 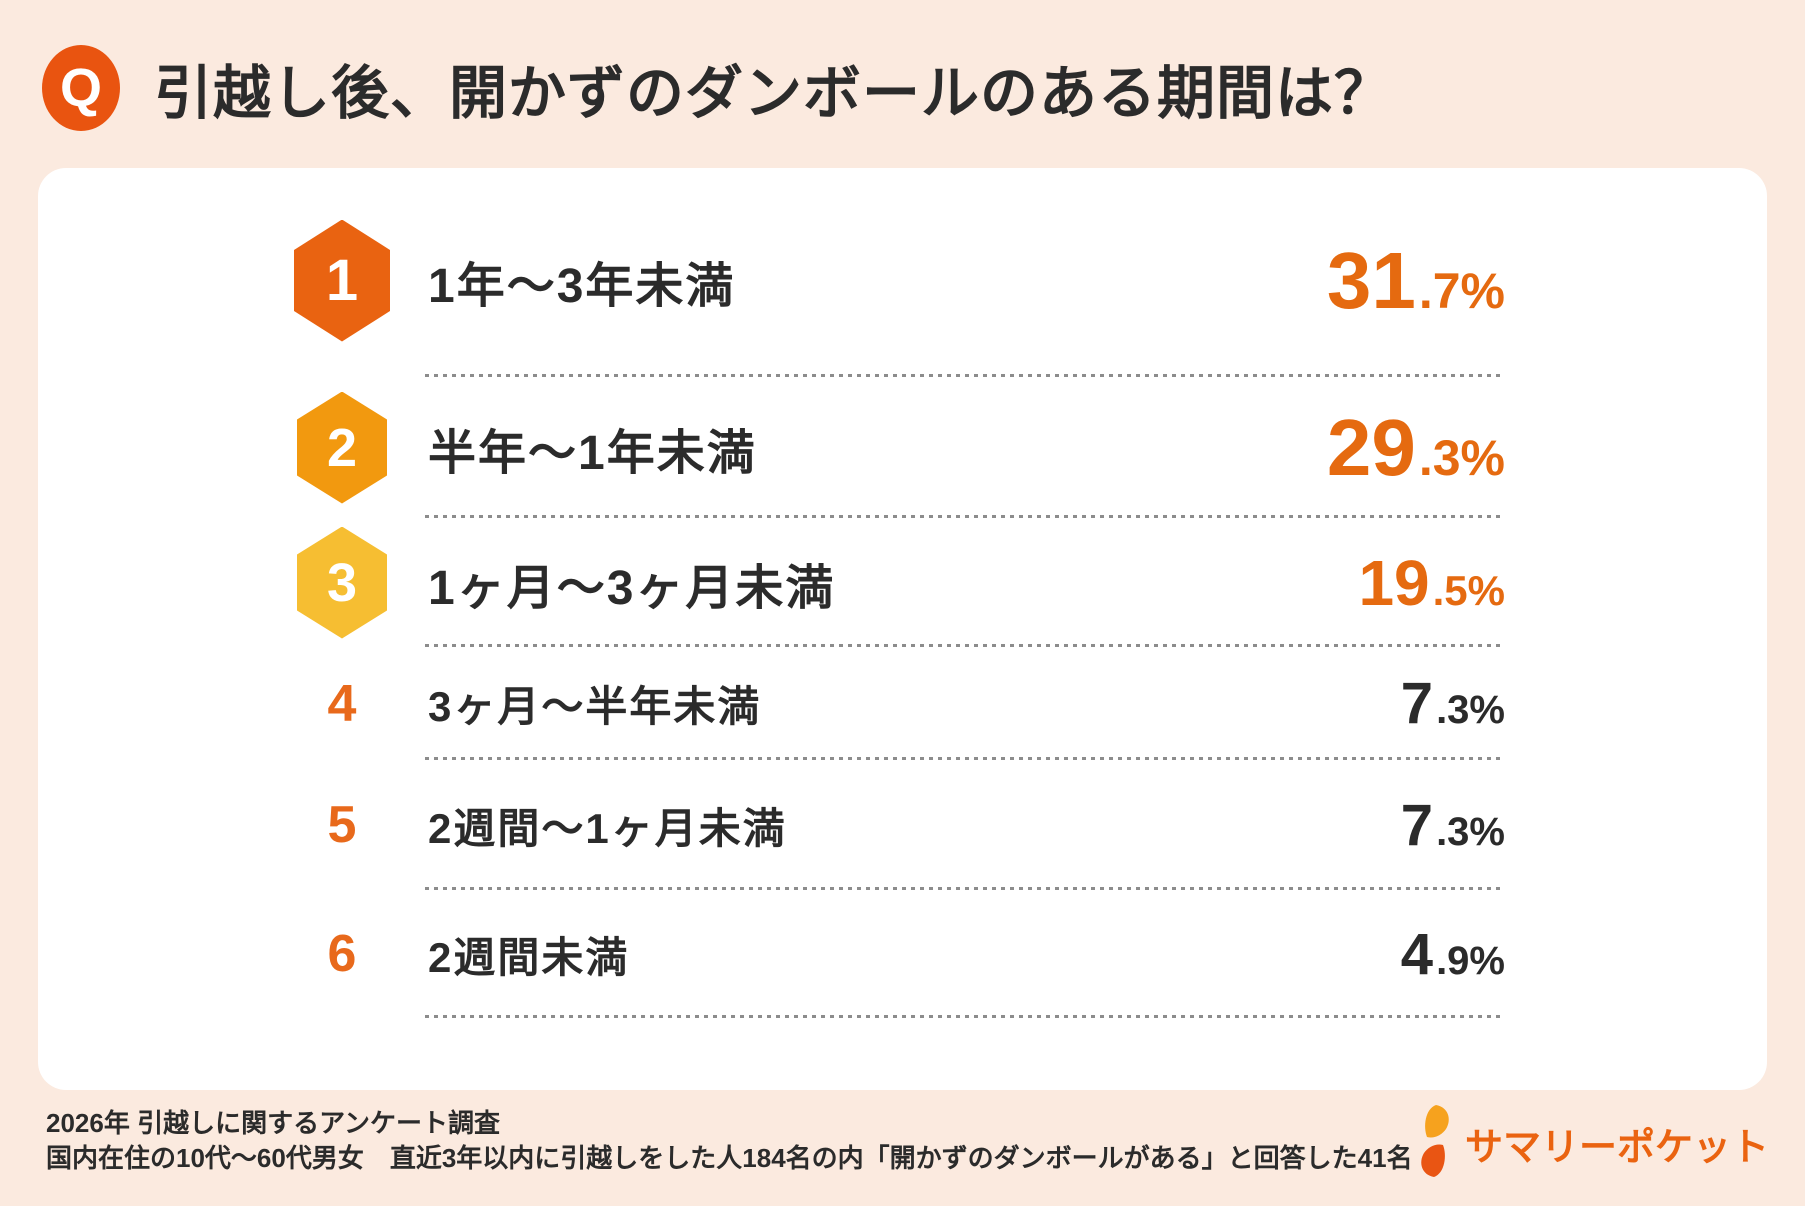 What do you see at coordinates (592, 453) in the screenshot?
I see `answer-label: 半年～1年未満` at bounding box center [592, 453].